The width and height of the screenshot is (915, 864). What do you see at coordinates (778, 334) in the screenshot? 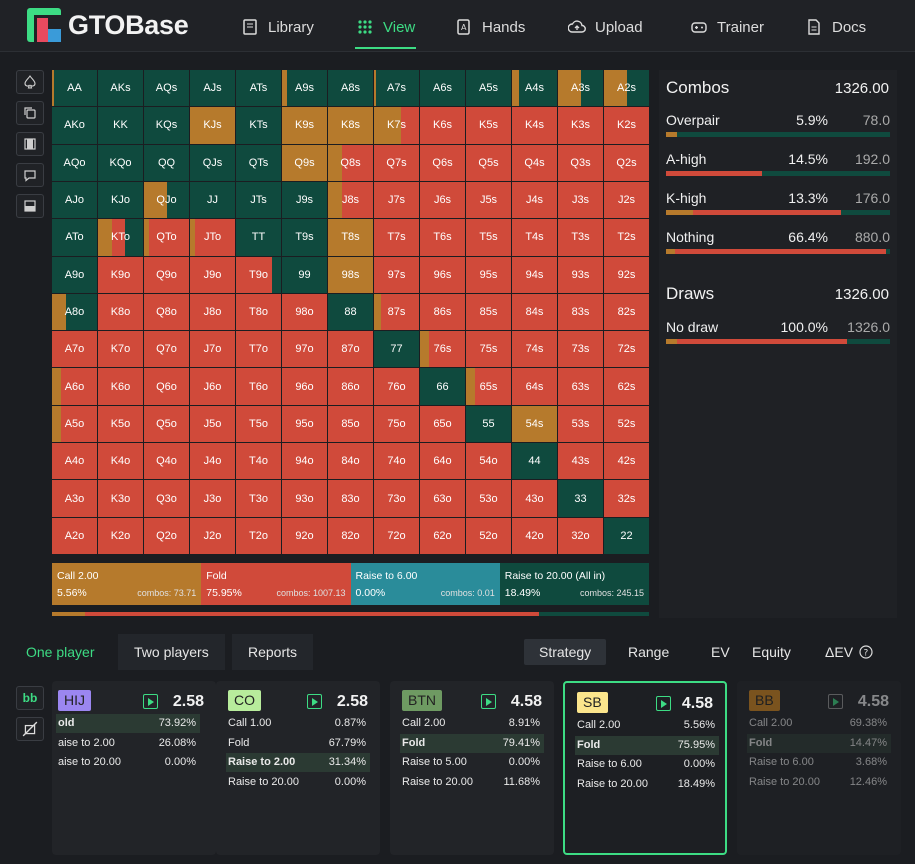
I see `category-row: No draw 100.0% 1326.0` at bounding box center [778, 334].